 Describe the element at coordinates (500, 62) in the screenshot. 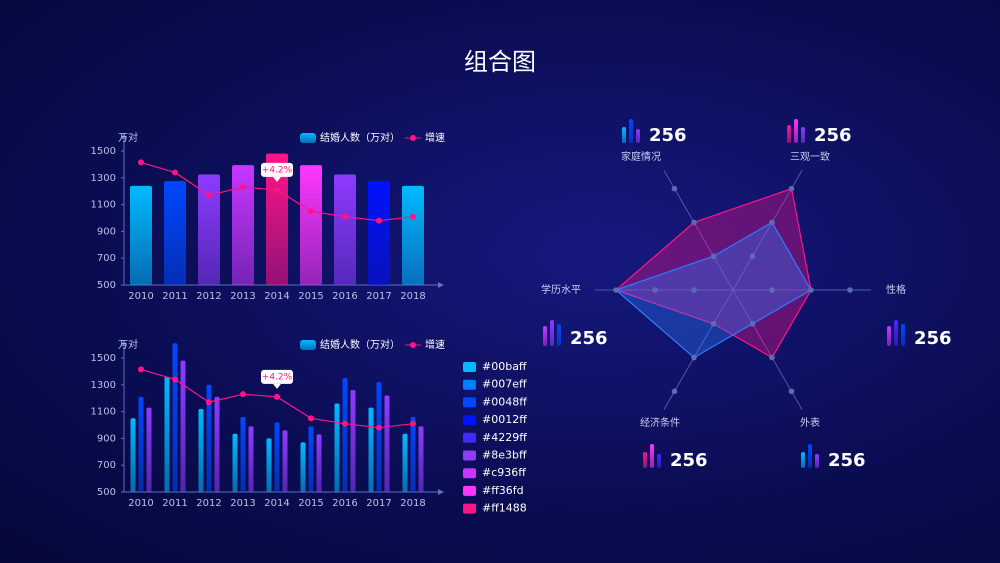

I see `page-title: 组合图` at that location.